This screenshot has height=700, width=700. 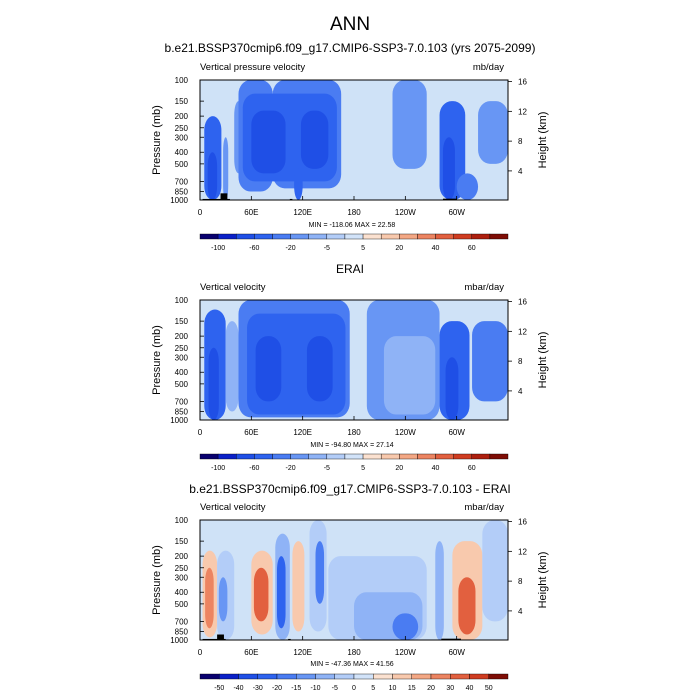 What do you see at coordinates (520, 581) in the screenshot?
I see `y2-tick-label: 8` at bounding box center [520, 581].